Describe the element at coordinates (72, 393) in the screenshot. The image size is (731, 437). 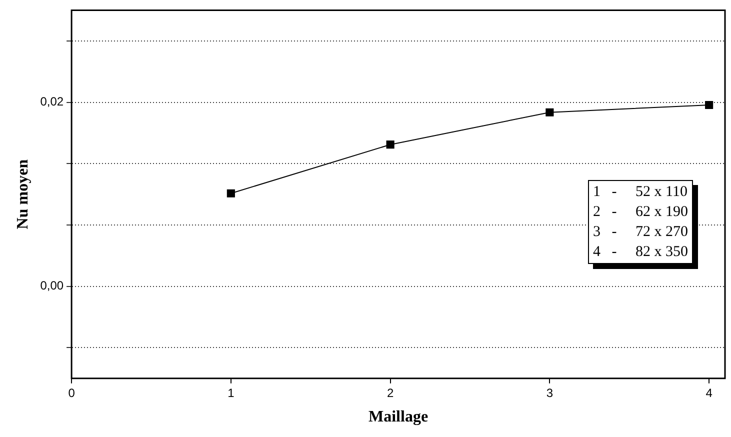
I see `x-tick-label: 0` at that location.